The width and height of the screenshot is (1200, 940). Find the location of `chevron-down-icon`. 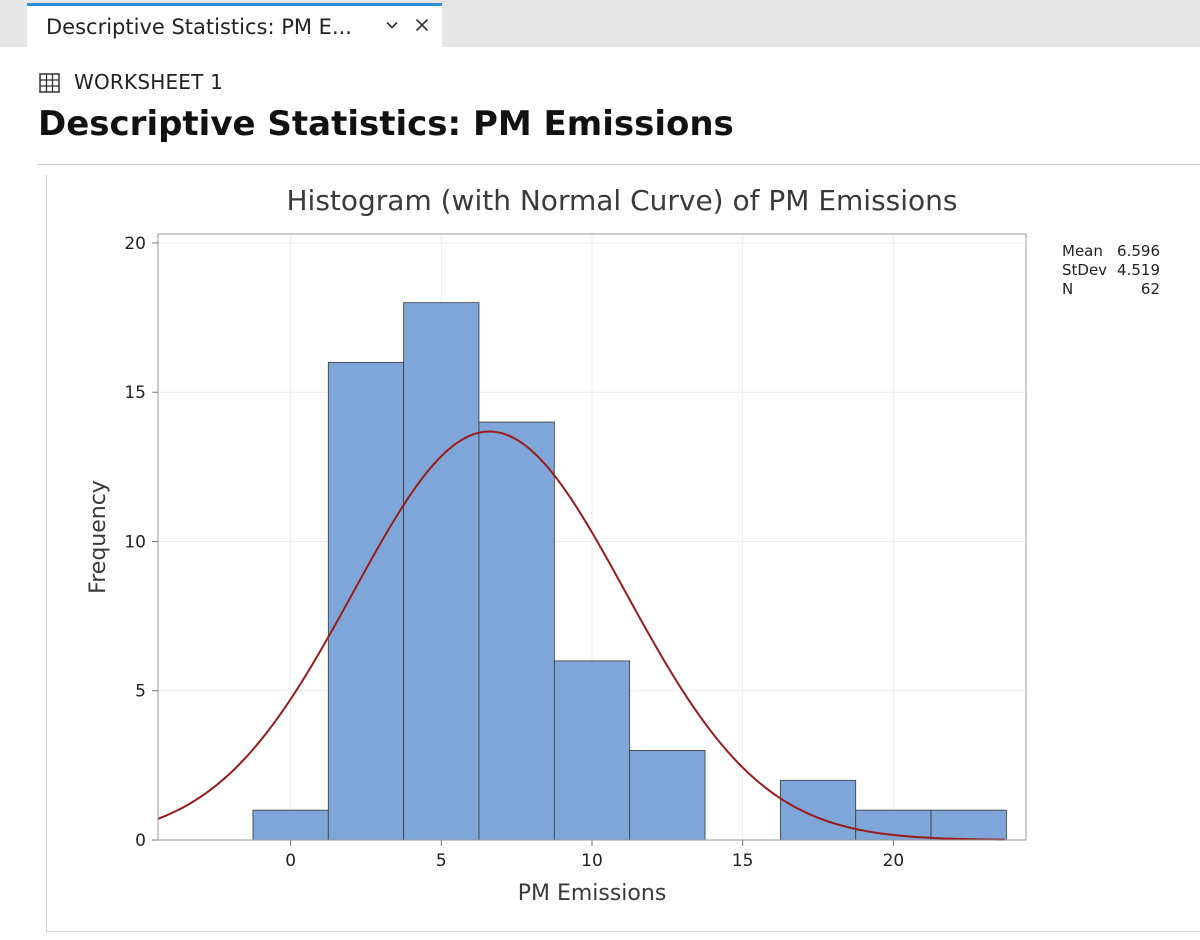

chevron-down-icon is located at coordinates (392, 25).